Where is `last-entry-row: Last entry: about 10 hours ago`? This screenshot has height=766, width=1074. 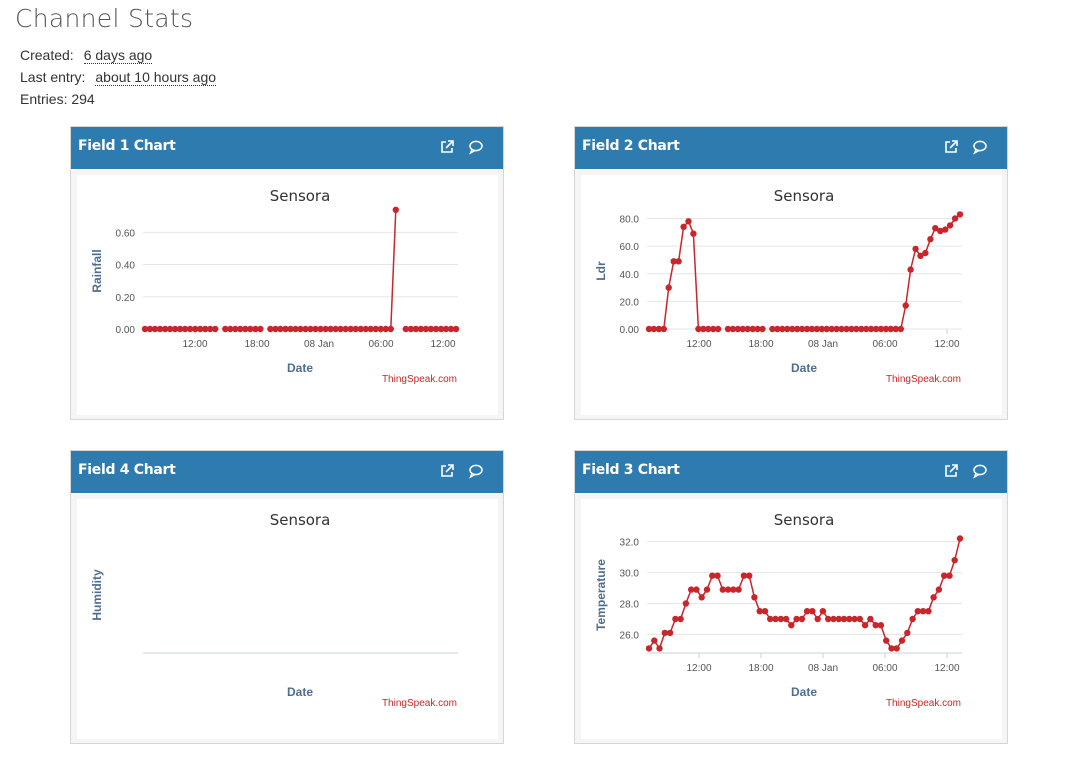 last-entry-row: Last entry: about 10 hours ago is located at coordinates (118, 79).